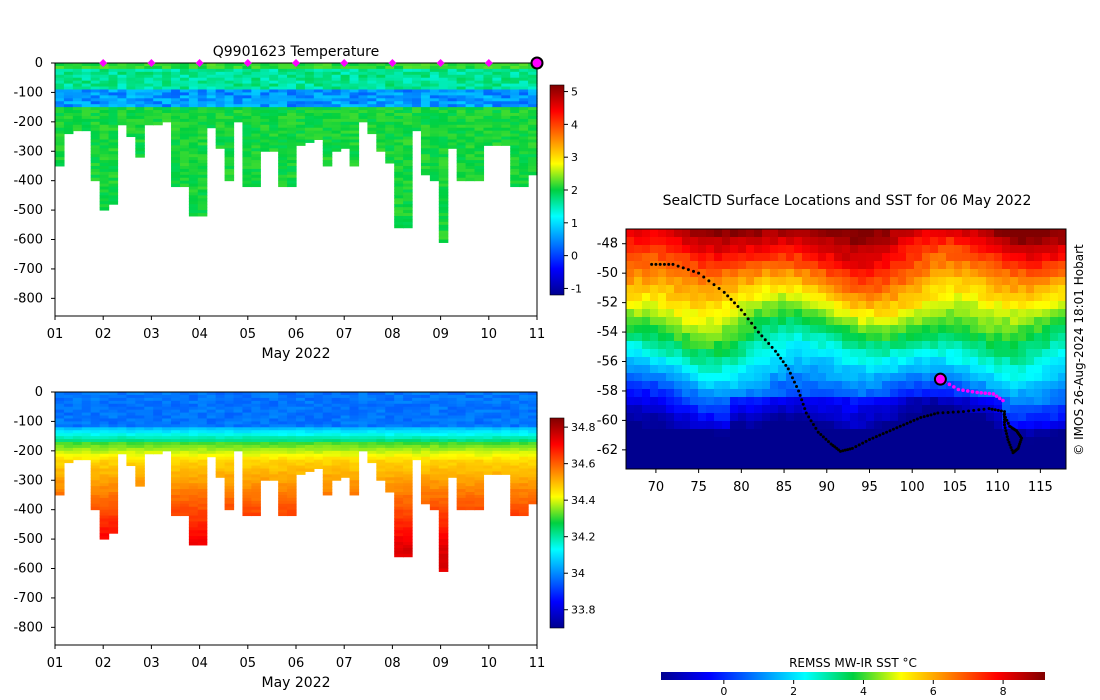 The image size is (1100, 700). Describe the element at coordinates (295, 683) in the screenshot. I see `salinity-xlabel: May 2022` at that location.